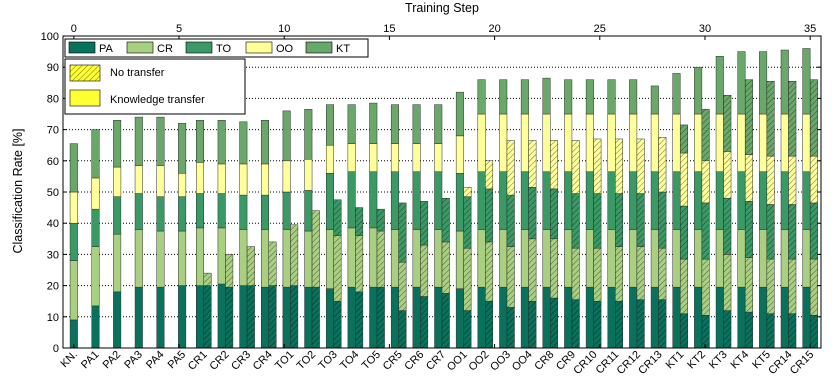  I want to click on kt-bar-oo4-to, so click(524, 200).